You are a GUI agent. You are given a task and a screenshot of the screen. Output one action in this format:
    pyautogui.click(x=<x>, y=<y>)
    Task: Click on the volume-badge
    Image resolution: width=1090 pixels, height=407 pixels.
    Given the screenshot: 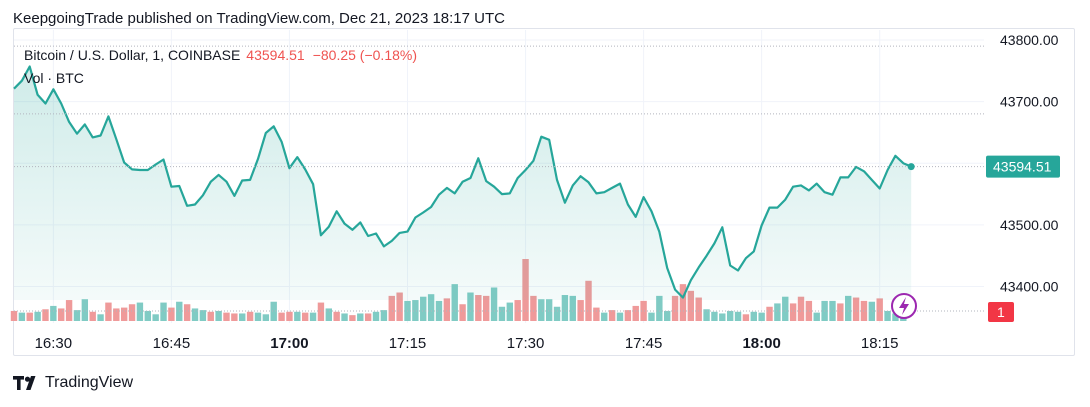 What is the action you would take?
    pyautogui.click(x=1001, y=312)
    